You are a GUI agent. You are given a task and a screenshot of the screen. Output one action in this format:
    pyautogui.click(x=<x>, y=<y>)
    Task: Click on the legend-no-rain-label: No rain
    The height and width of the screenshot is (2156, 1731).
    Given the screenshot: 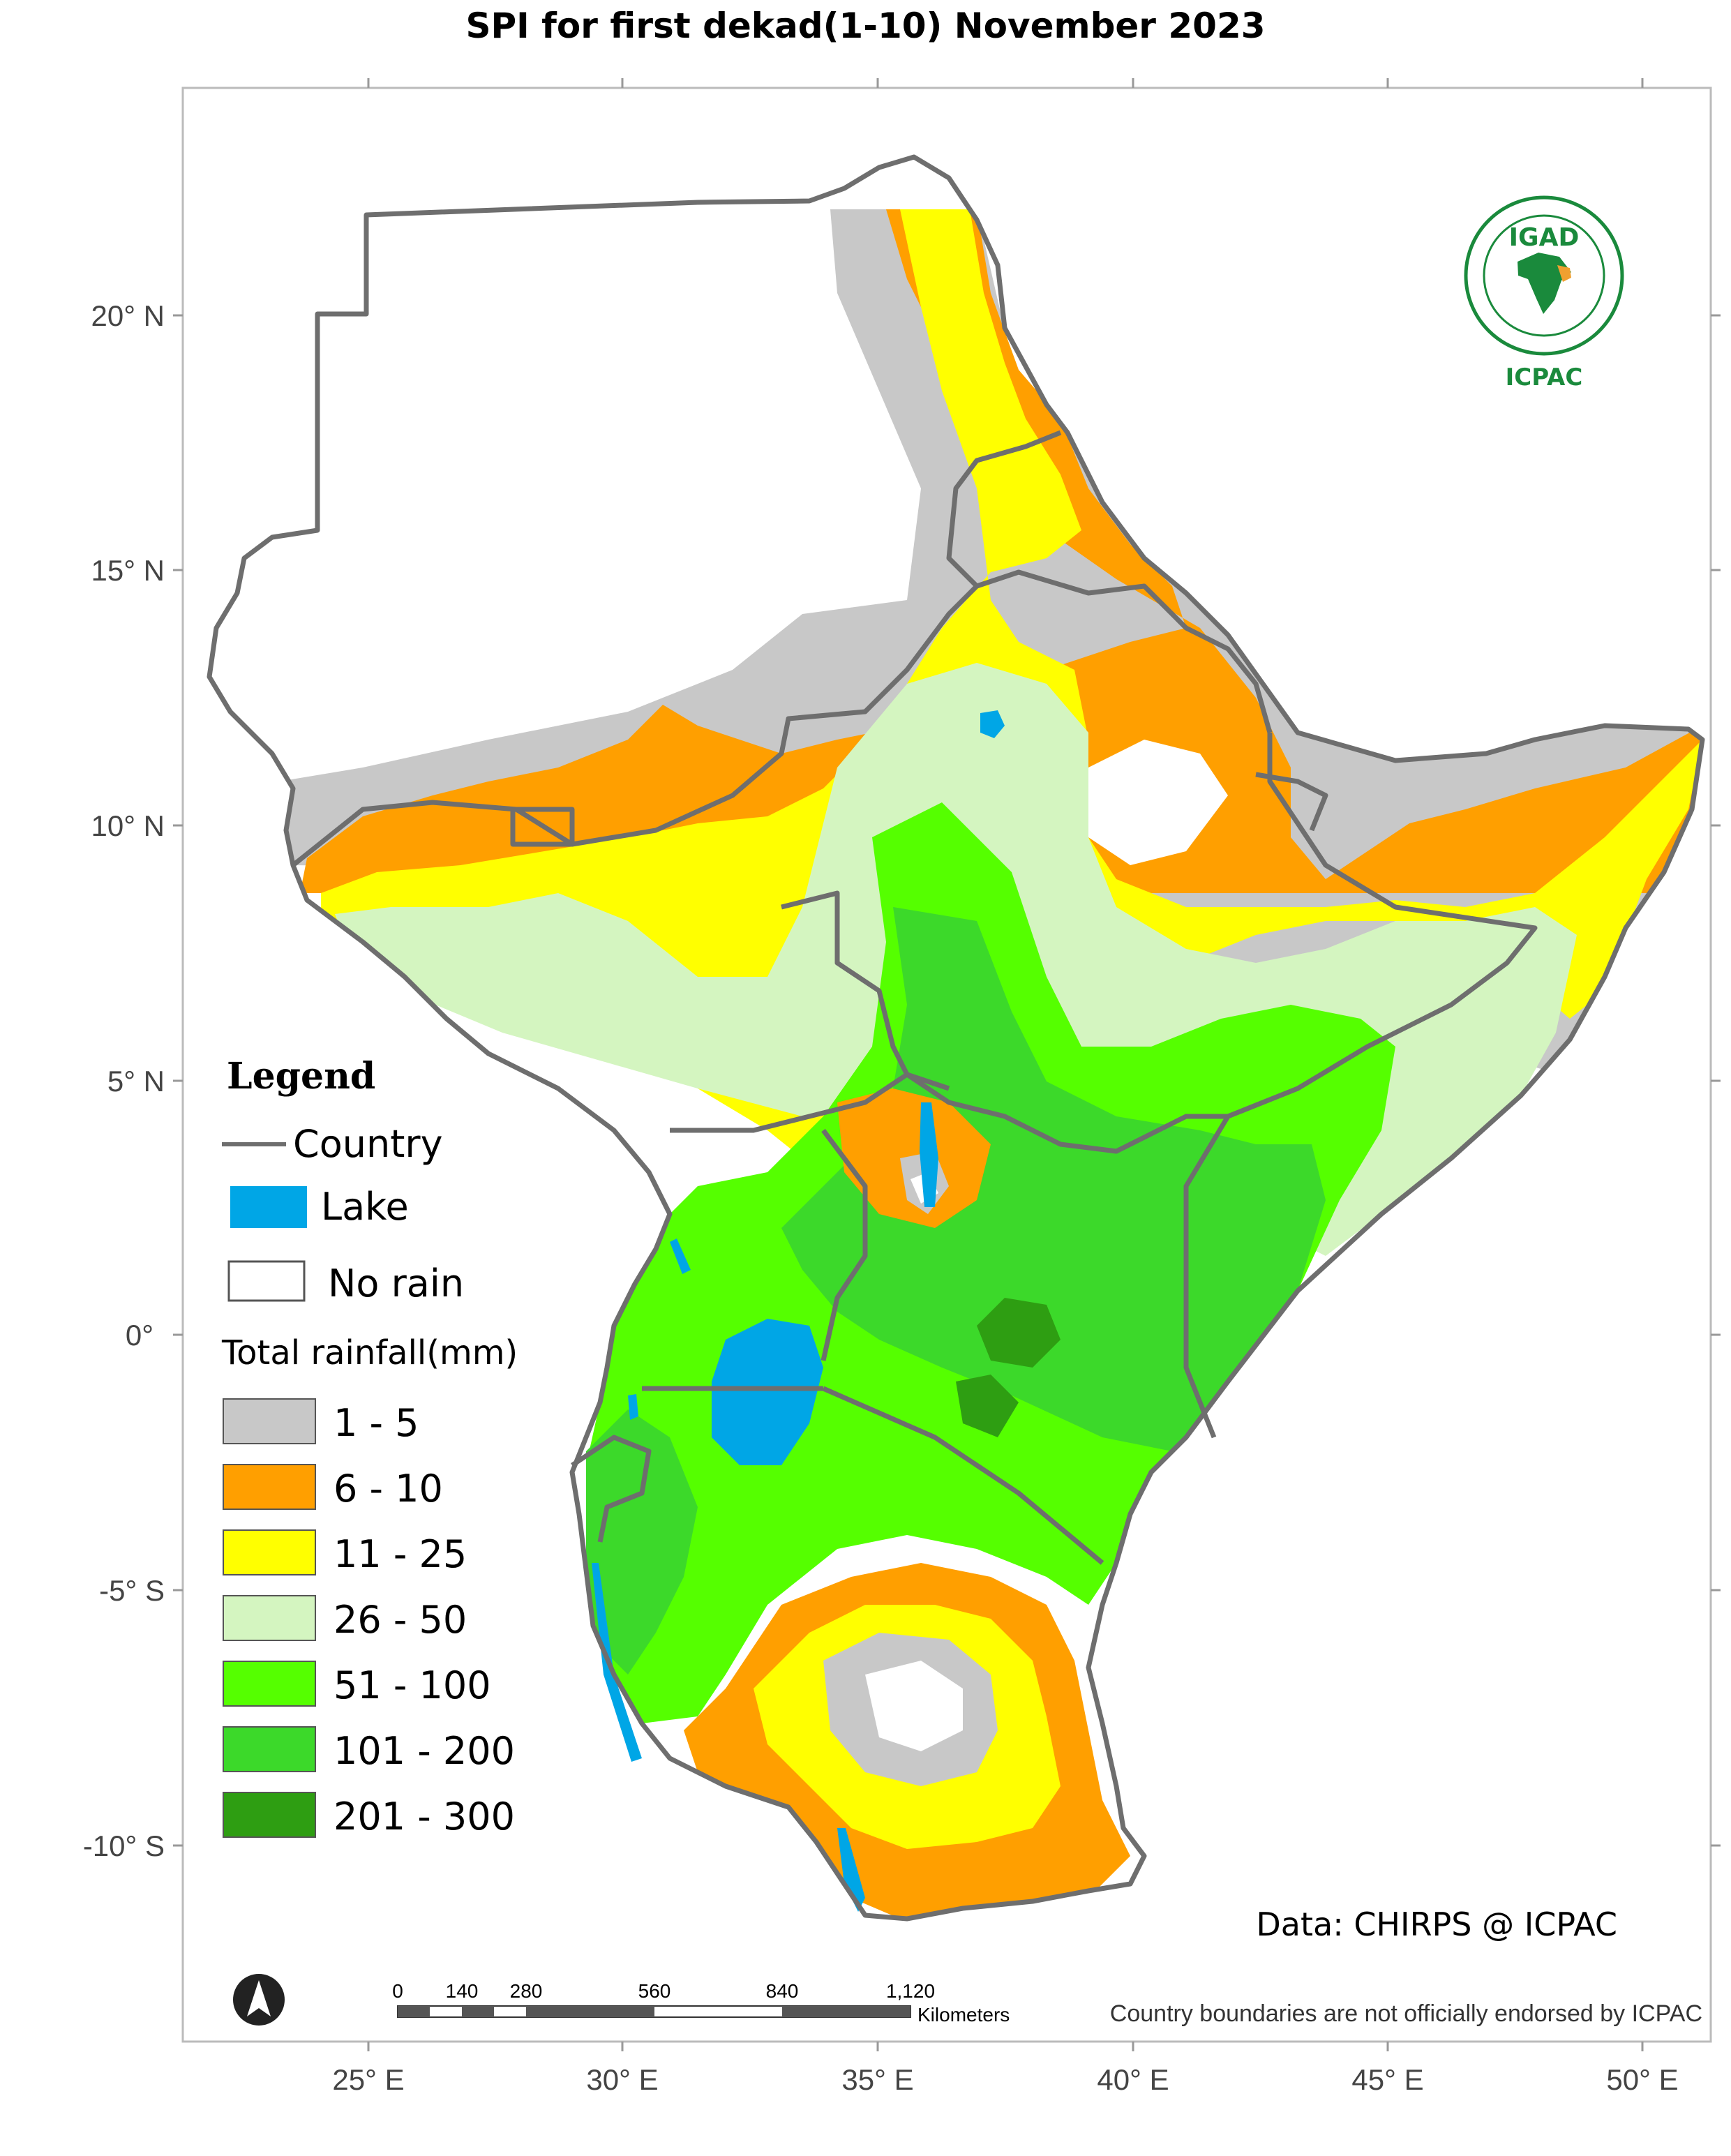 What is the action you would take?
    pyautogui.click(x=396, y=1283)
    